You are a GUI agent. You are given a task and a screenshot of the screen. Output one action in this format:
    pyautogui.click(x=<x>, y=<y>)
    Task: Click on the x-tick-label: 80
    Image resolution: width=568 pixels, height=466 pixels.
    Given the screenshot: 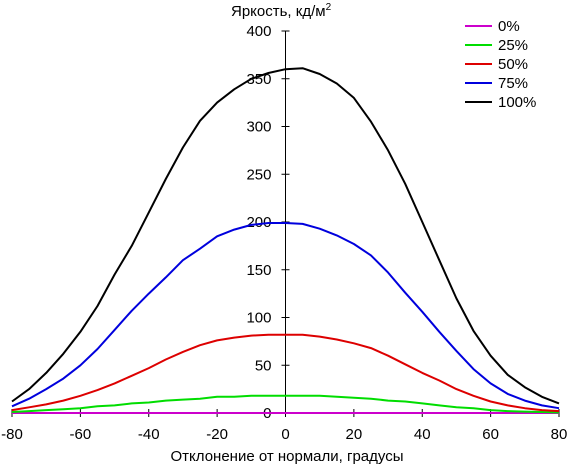 What is the action you would take?
    pyautogui.click(x=559, y=434)
    